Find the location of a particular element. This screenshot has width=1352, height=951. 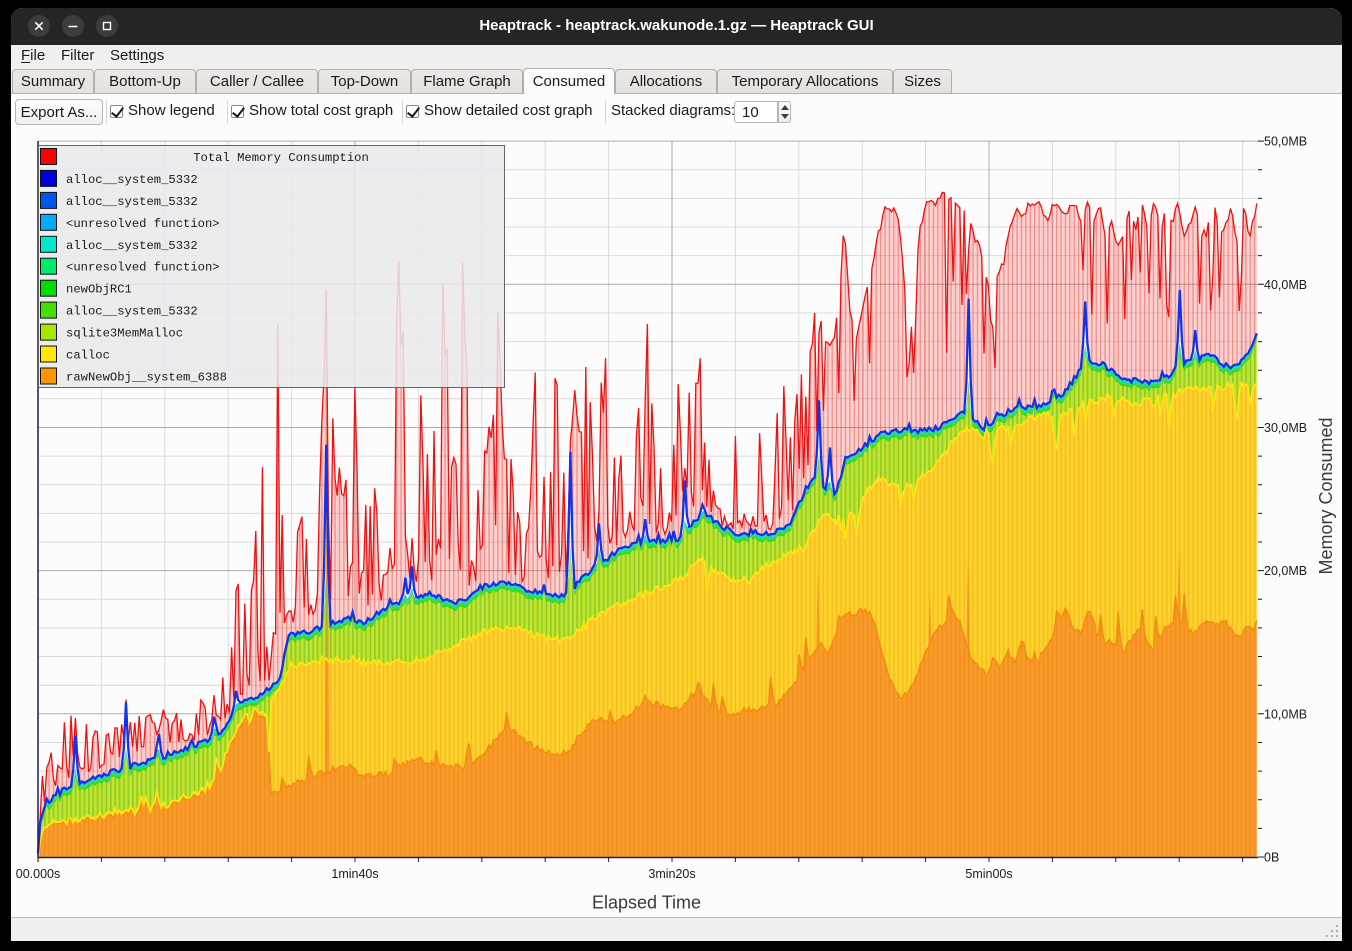

svg-text: 5min00s is located at coordinates (988, 874).